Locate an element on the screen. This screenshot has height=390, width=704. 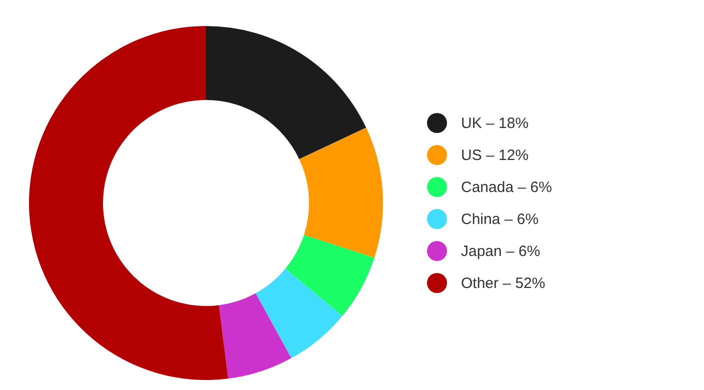
legend-label: Canada – 6% is located at coordinates (506, 187).